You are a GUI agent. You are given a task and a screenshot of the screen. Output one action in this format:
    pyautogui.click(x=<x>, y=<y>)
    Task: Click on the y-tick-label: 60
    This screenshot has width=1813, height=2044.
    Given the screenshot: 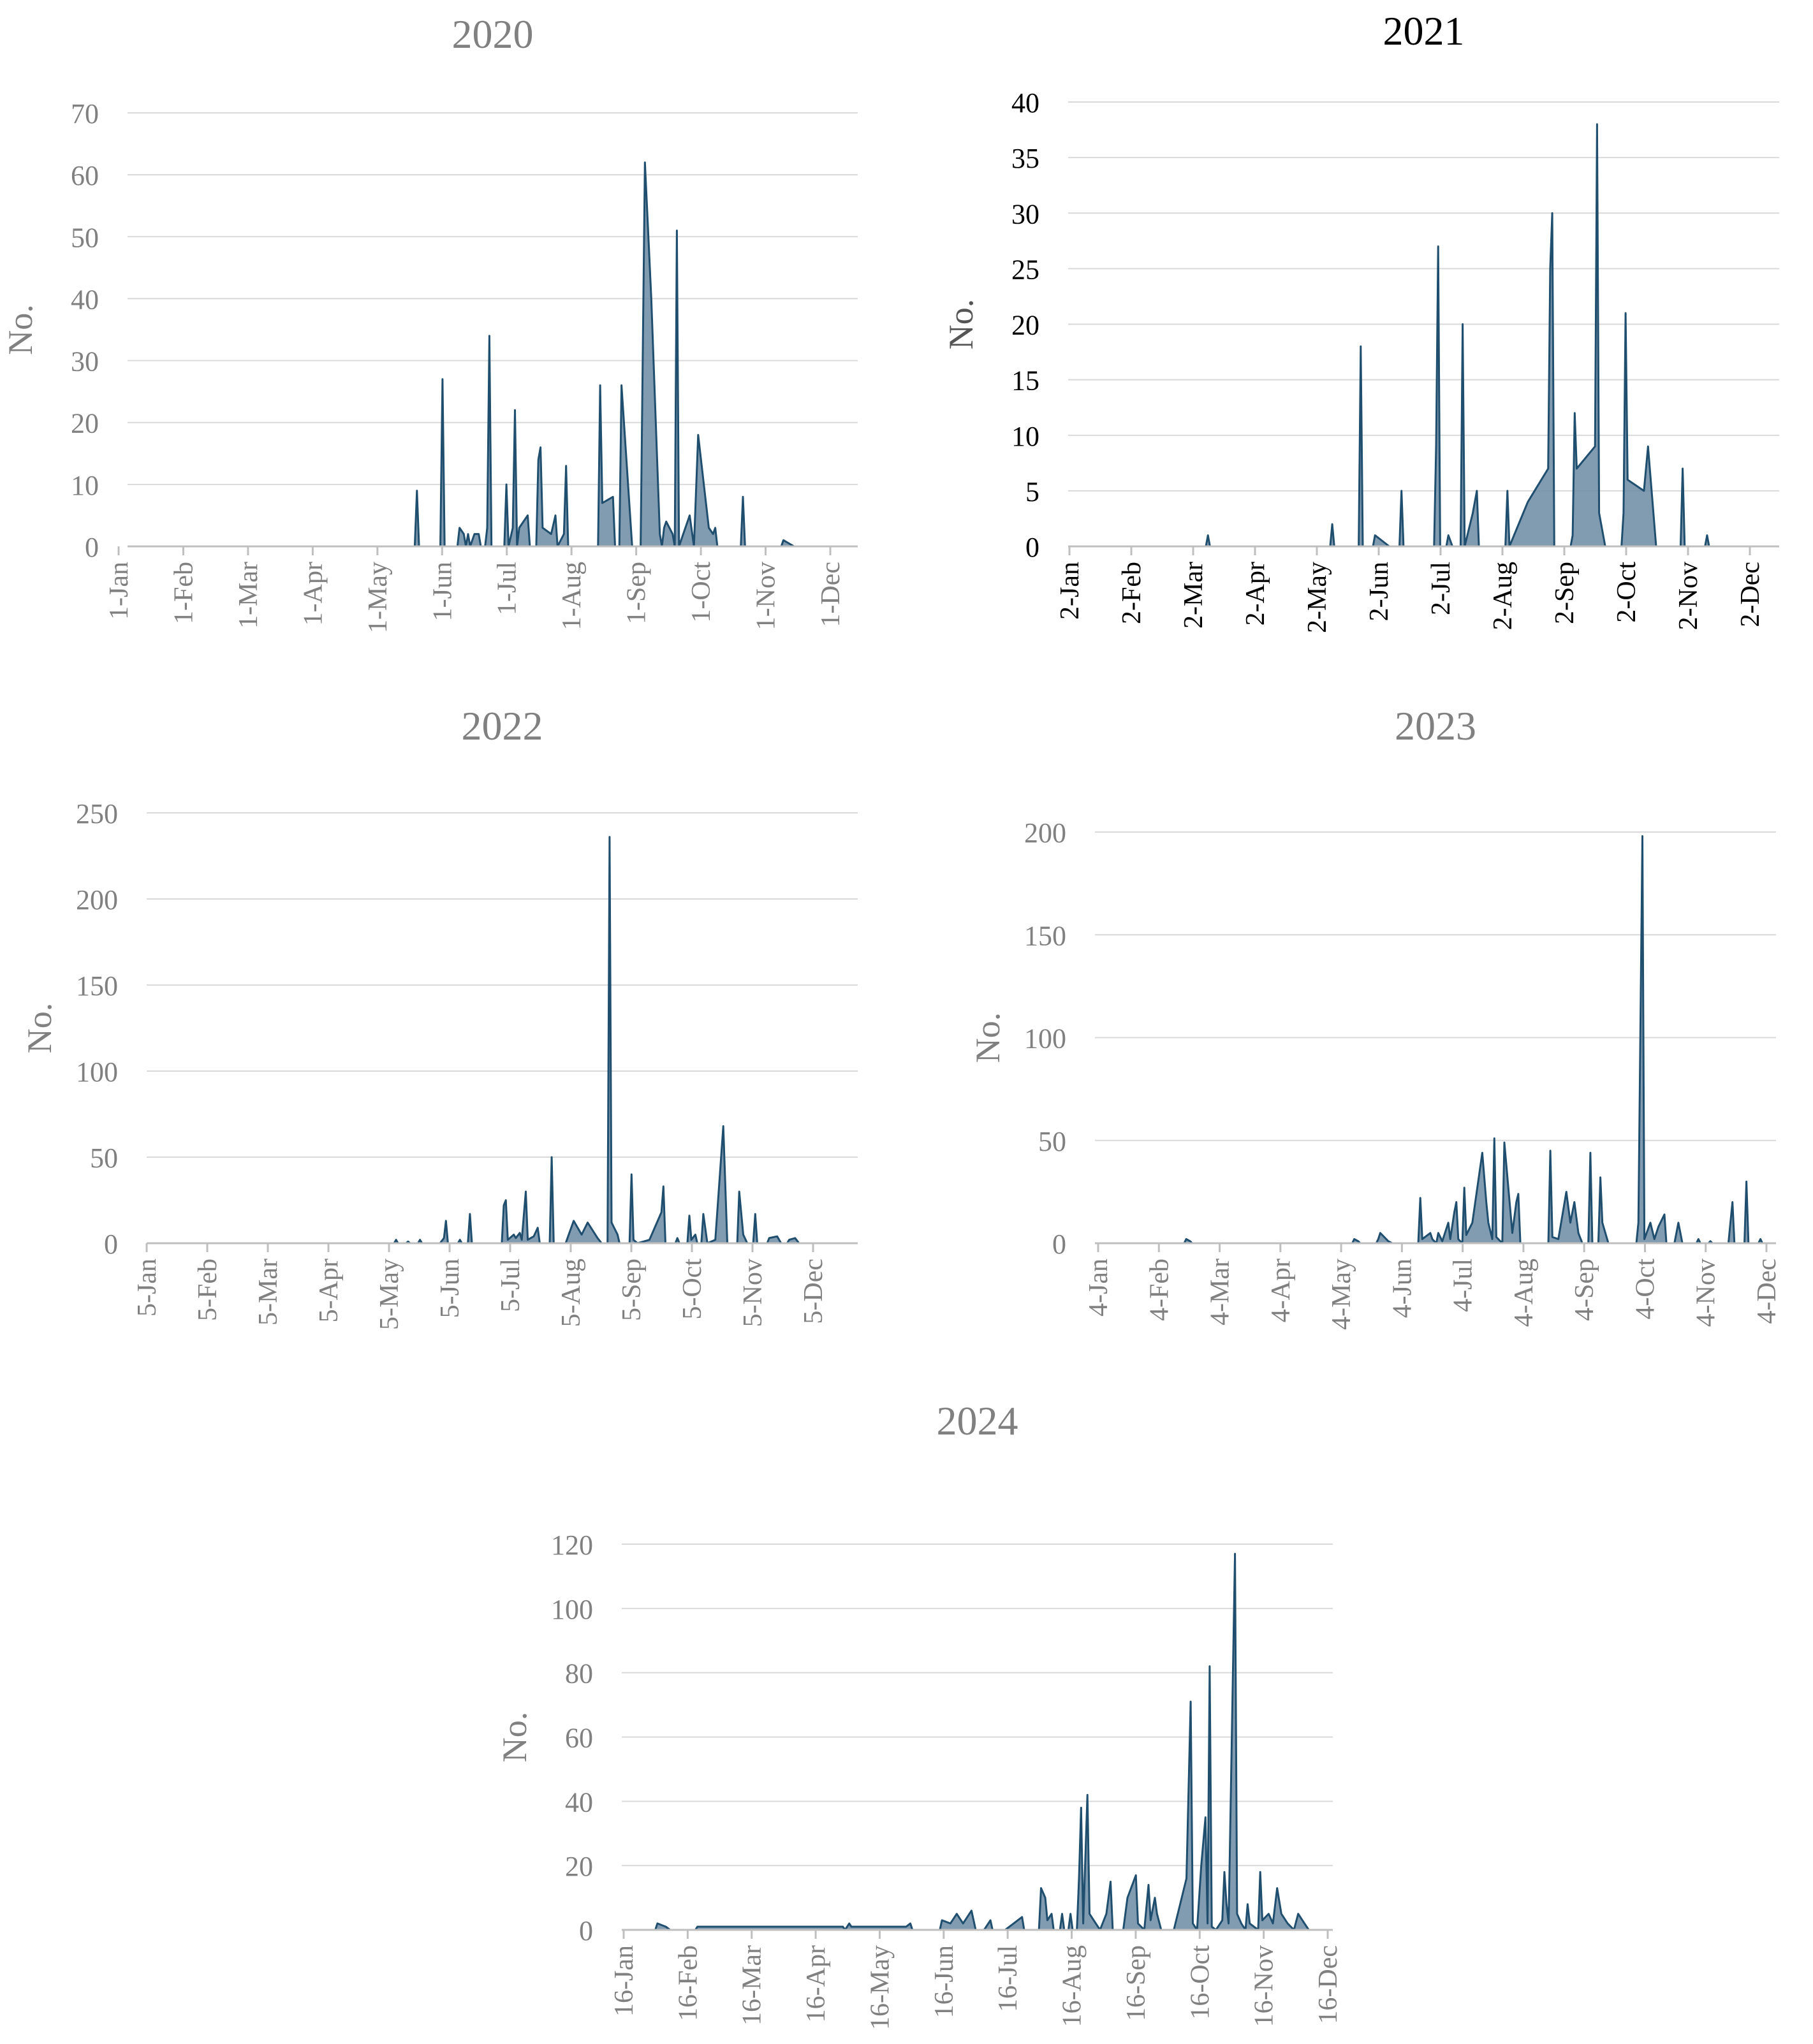 What is the action you would take?
    pyautogui.click(x=579, y=1739)
    